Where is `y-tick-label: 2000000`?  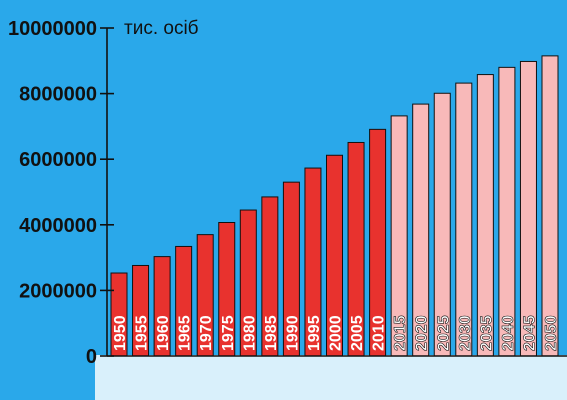 y-tick-label: 2000000 is located at coordinates (58, 291).